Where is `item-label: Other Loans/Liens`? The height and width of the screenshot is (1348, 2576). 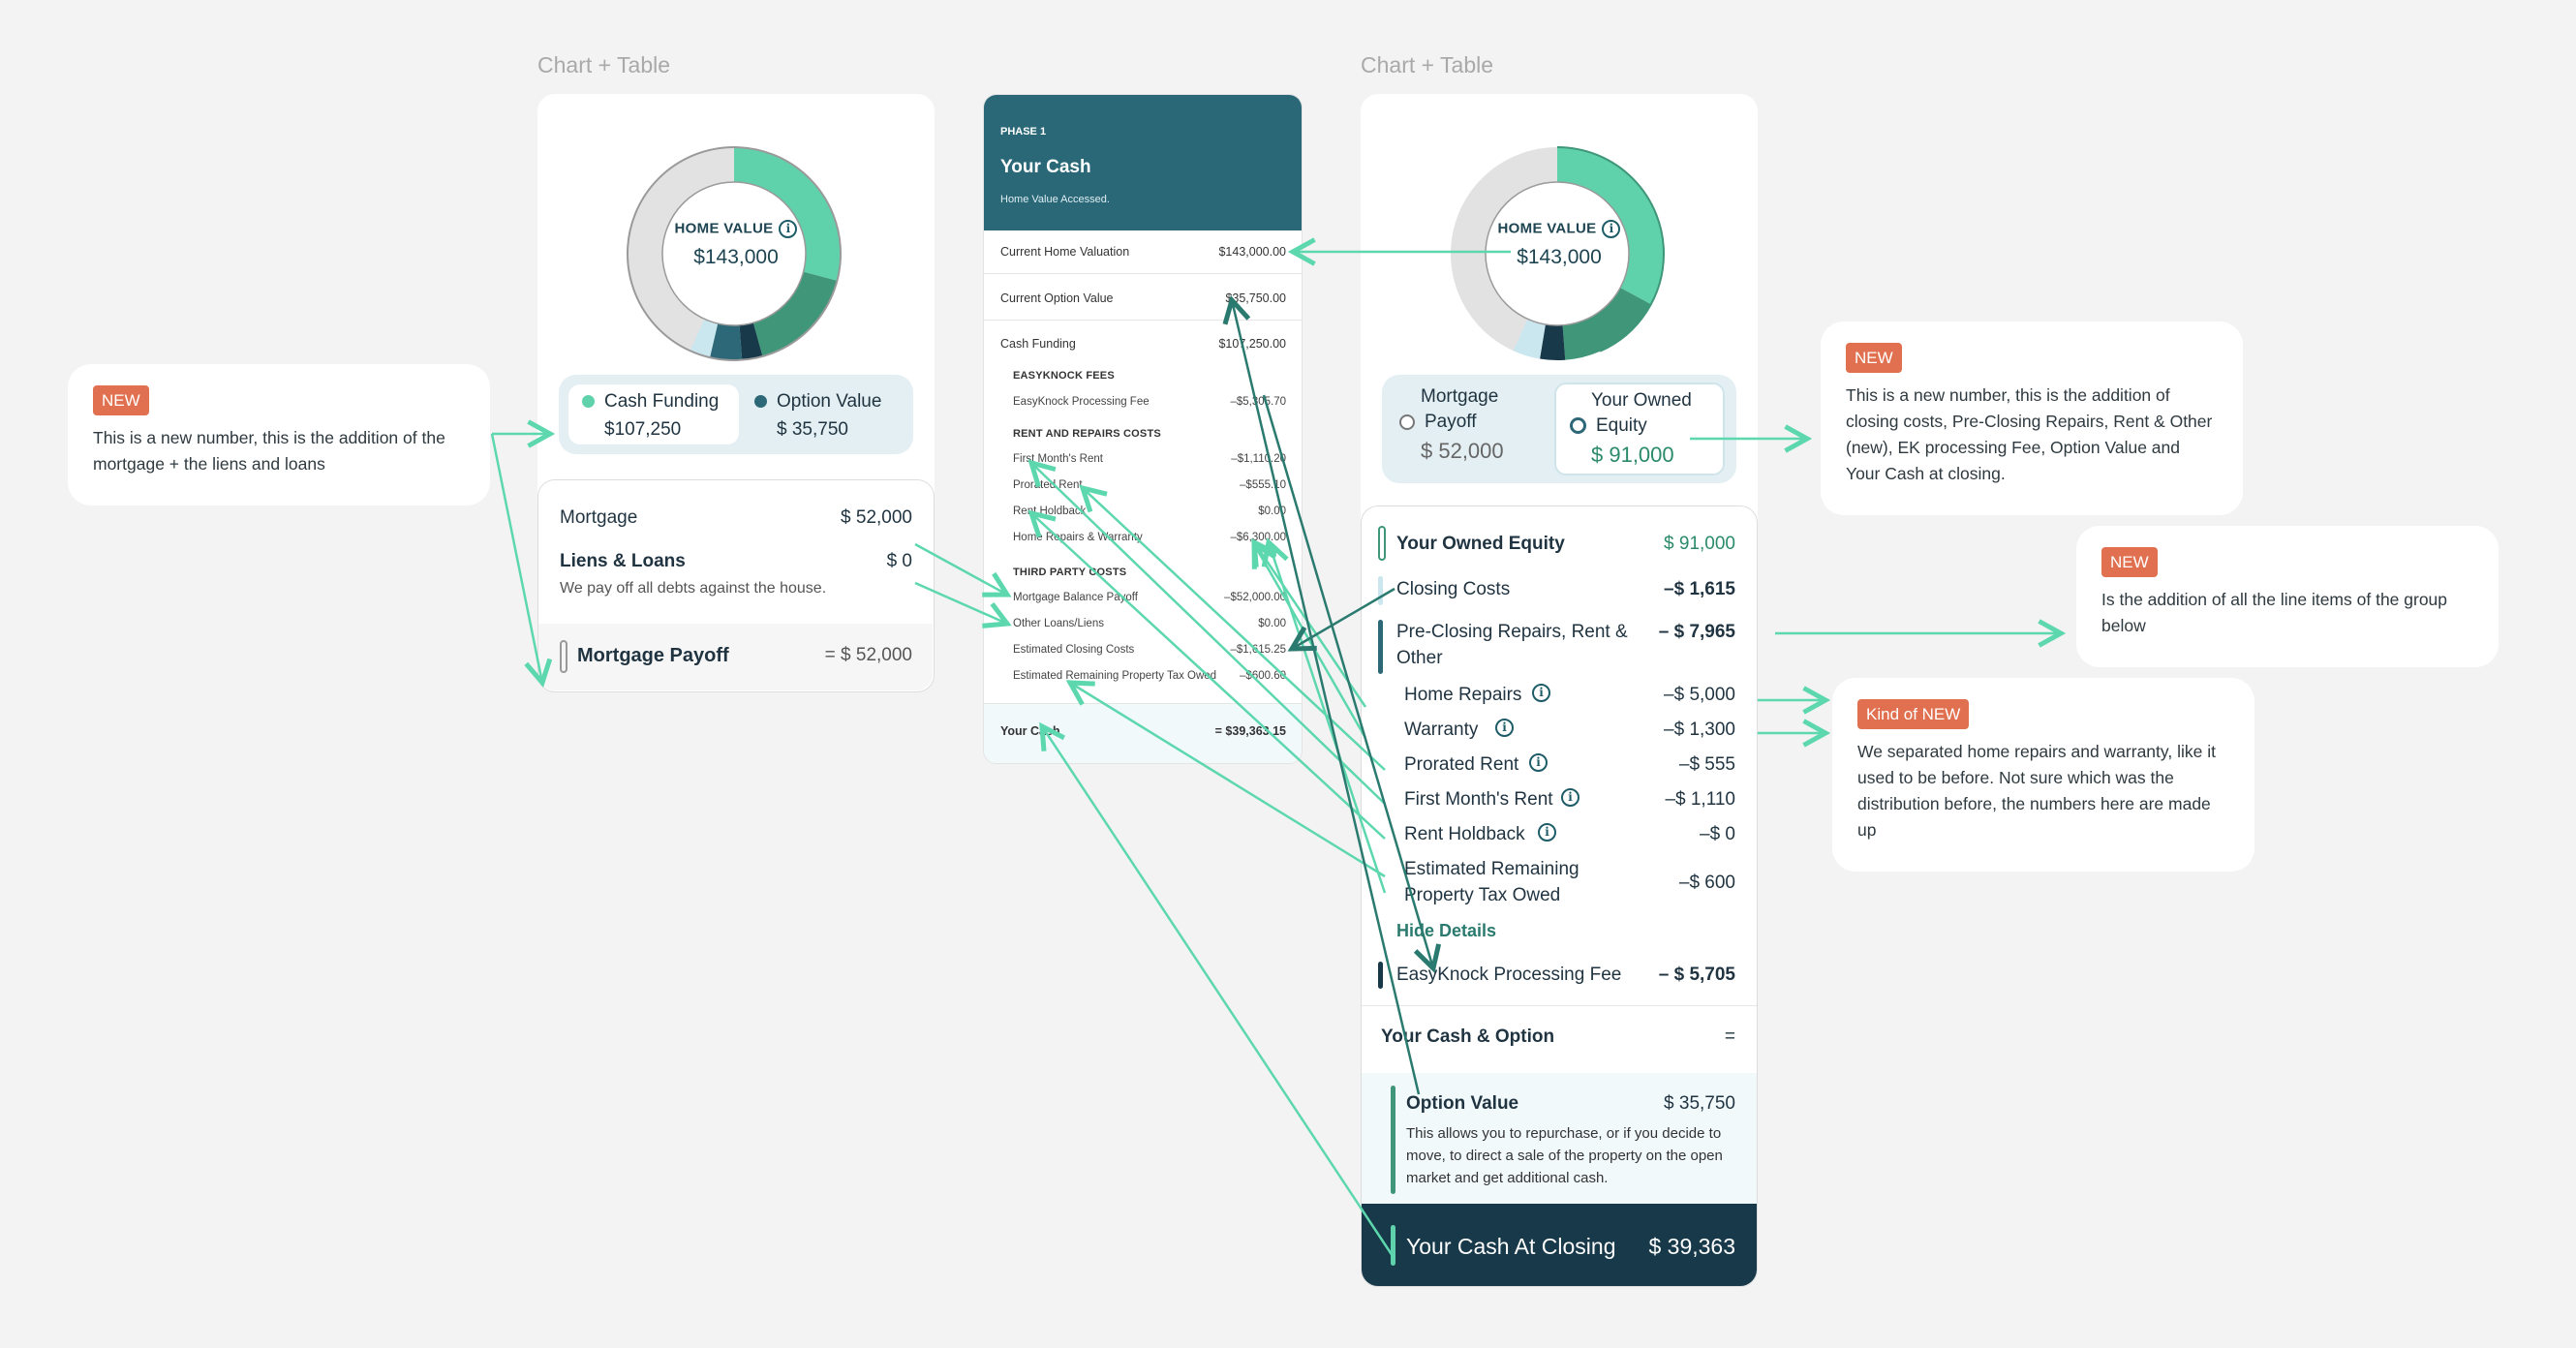
item-label: Other Loans/Liens is located at coordinates (1058, 623).